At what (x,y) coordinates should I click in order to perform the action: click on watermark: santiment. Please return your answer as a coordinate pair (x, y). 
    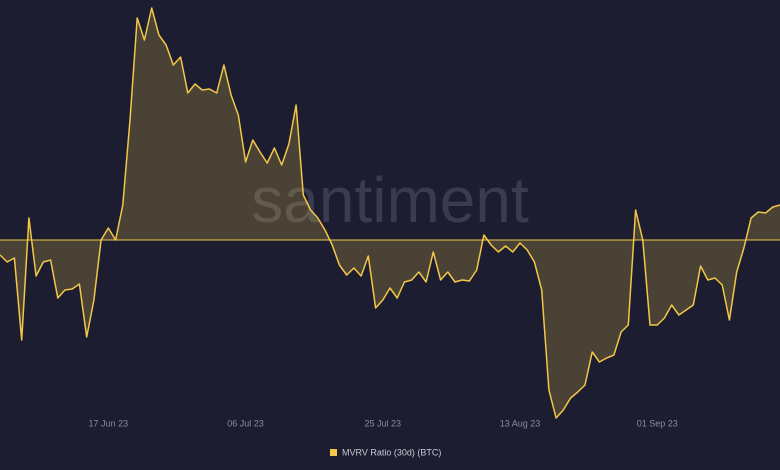
    Looking at the image, I should click on (390, 200).